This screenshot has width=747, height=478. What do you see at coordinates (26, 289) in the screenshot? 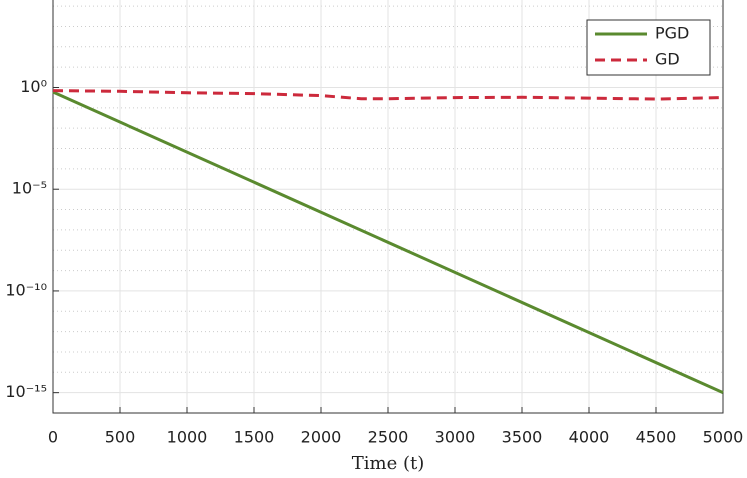
I see `y-tick-label: 10⁻¹⁰` at bounding box center [26, 289].